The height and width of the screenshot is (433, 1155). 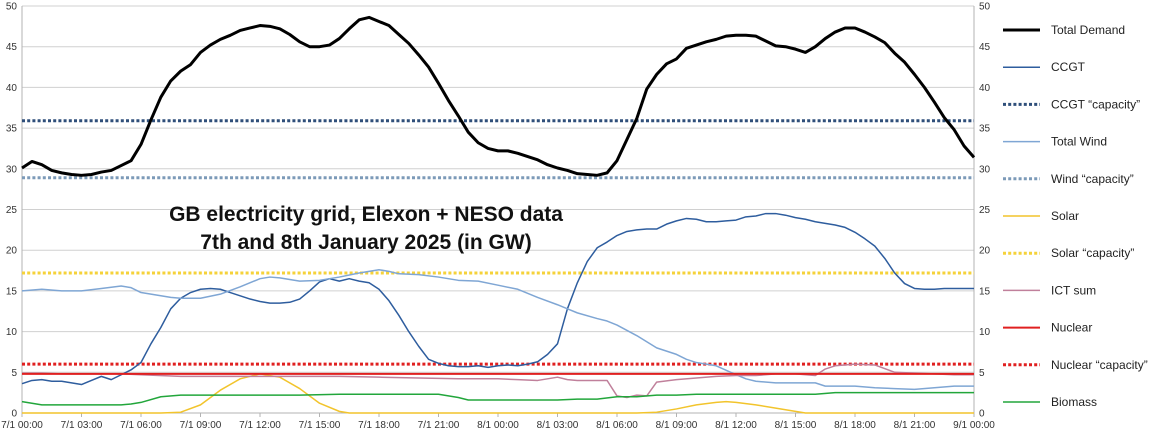 What do you see at coordinates (982, 373) in the screenshot?
I see `y-tick-right-5: 5` at bounding box center [982, 373].